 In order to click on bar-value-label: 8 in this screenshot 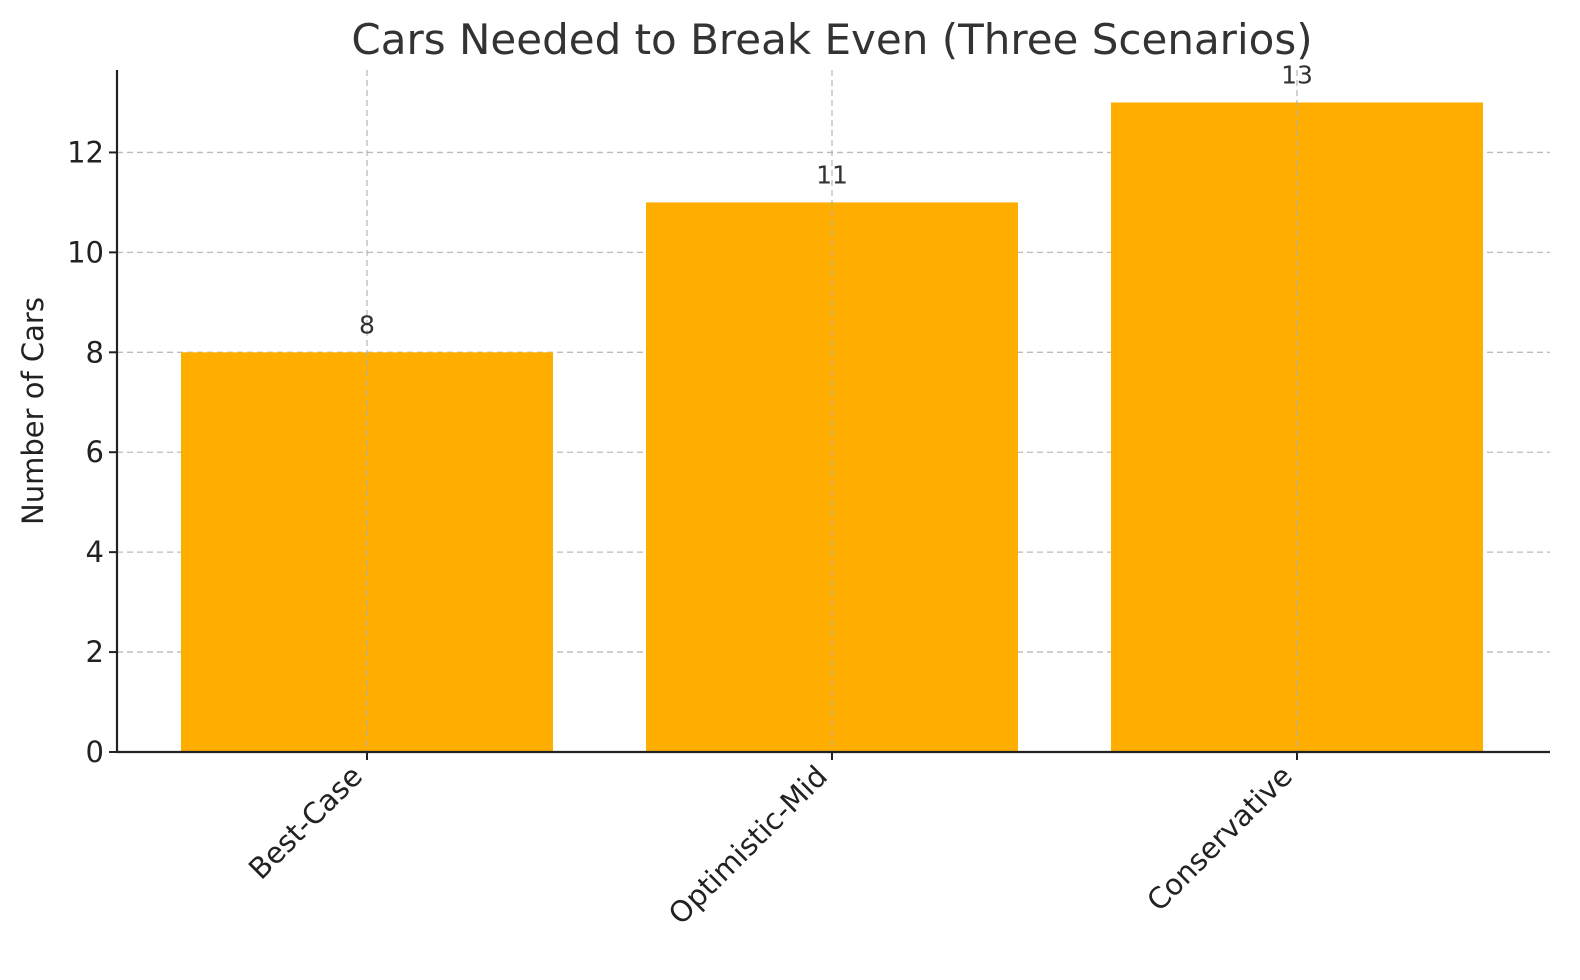, I will do `click(367, 324)`.